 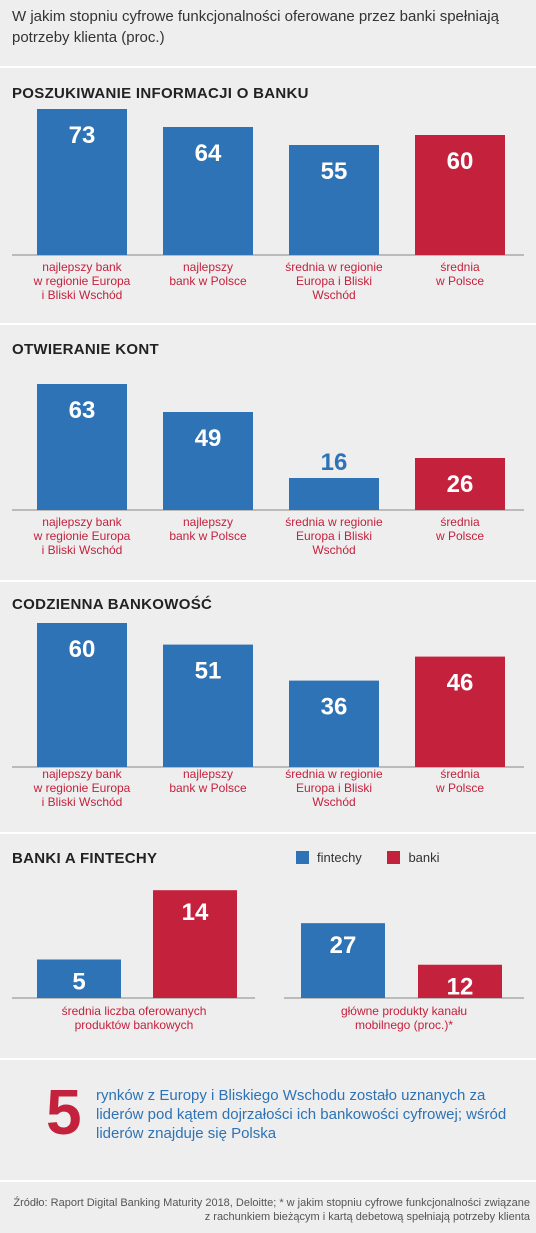 I want to click on legend: fintechy banki, so click(x=379, y=857).